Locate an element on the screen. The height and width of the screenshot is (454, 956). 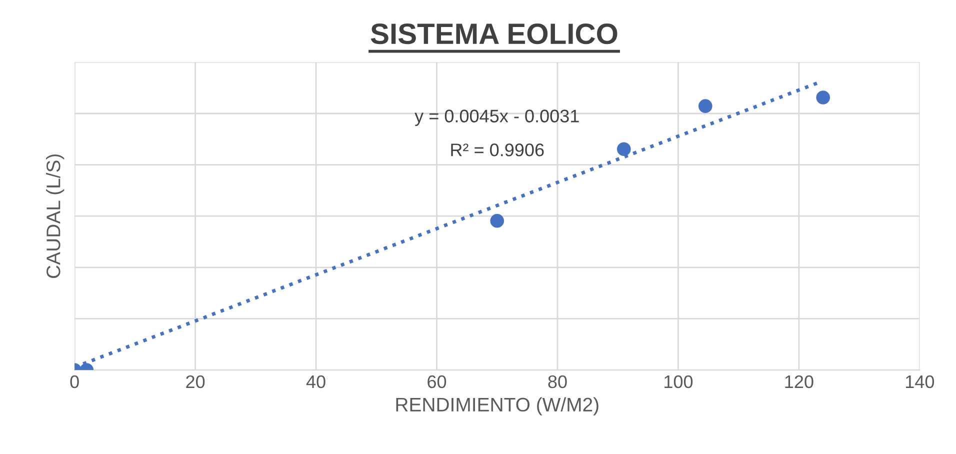
x-tick-label: 140 is located at coordinates (920, 381).